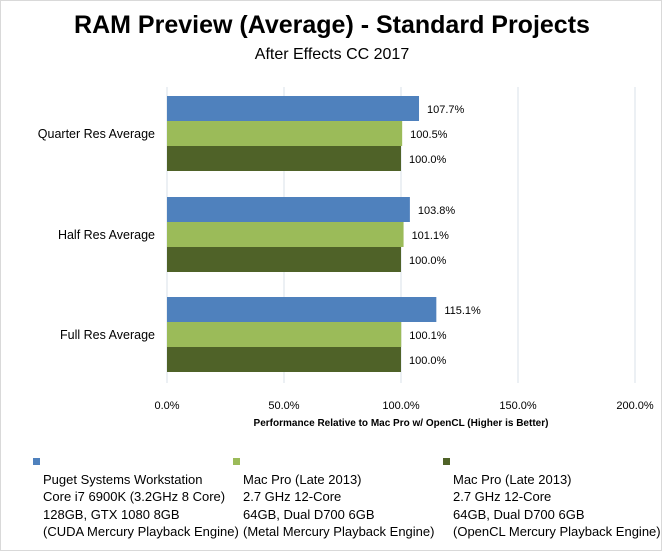 Image resolution: width=662 pixels, height=551 pixels. I want to click on category-label: Half Res Average, so click(106, 235).